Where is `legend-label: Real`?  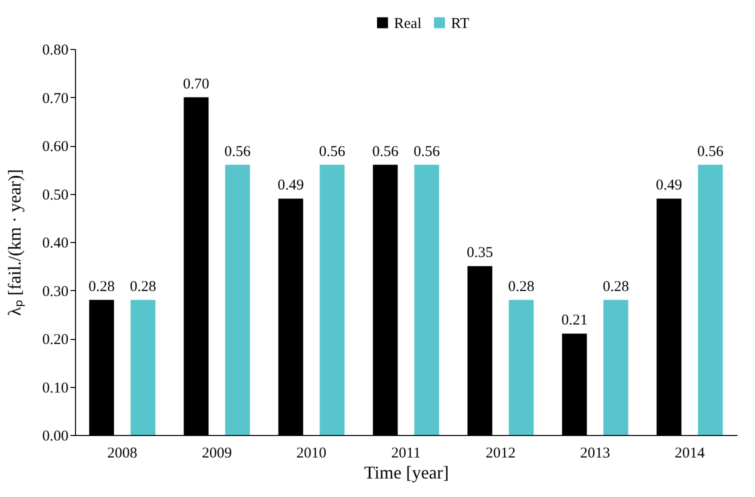 legend-label: Real is located at coordinates (408, 24).